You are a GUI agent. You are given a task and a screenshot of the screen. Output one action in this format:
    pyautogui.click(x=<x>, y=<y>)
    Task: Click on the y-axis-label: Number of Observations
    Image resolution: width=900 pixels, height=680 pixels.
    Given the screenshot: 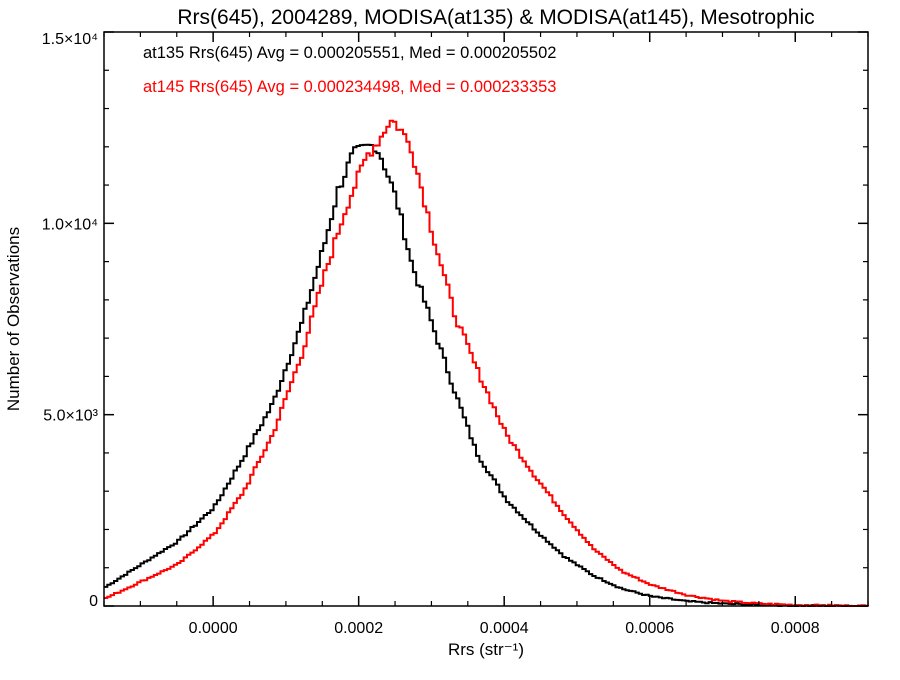 What is the action you would take?
    pyautogui.click(x=13, y=319)
    